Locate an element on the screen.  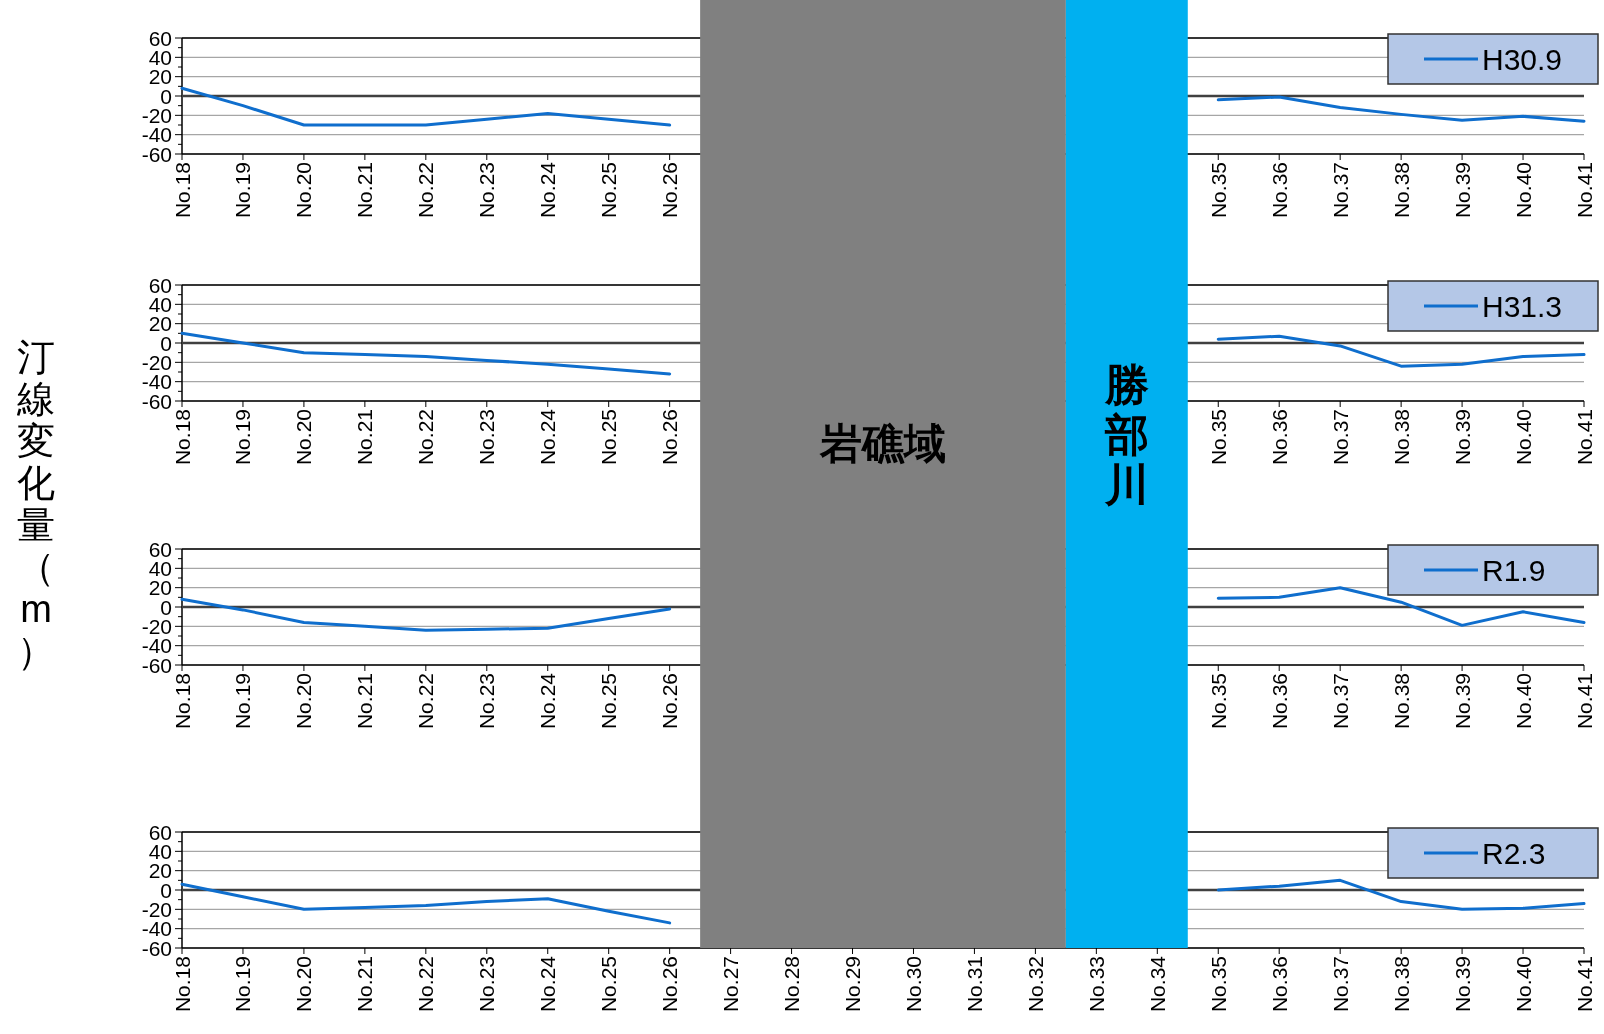
y-axis-title: 汀線変化量（m） is located at coordinates (35, 504).